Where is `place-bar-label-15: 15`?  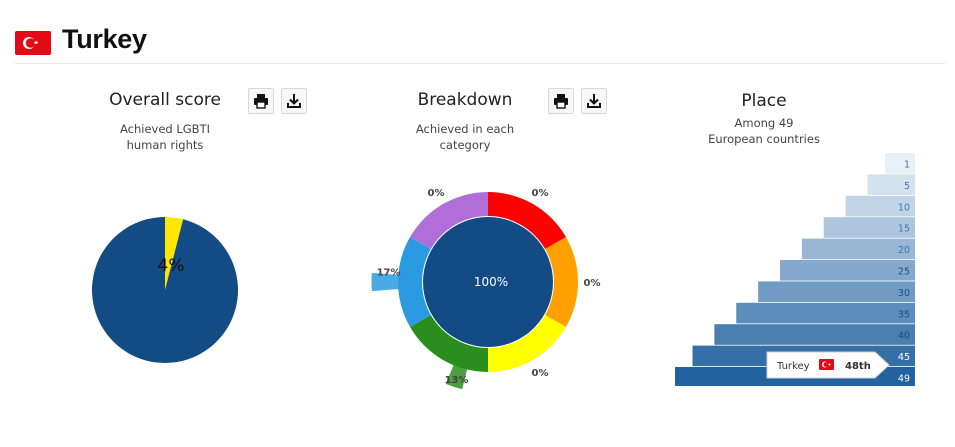
place-bar-label-15: 15 is located at coordinates (904, 229).